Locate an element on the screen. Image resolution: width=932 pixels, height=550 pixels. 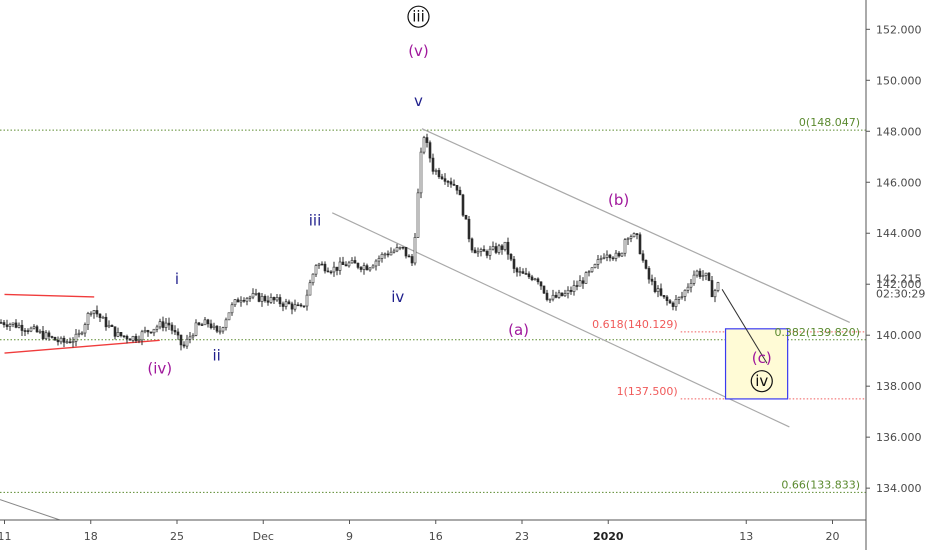
x-tick-label: 16 is located at coordinates (436, 536).